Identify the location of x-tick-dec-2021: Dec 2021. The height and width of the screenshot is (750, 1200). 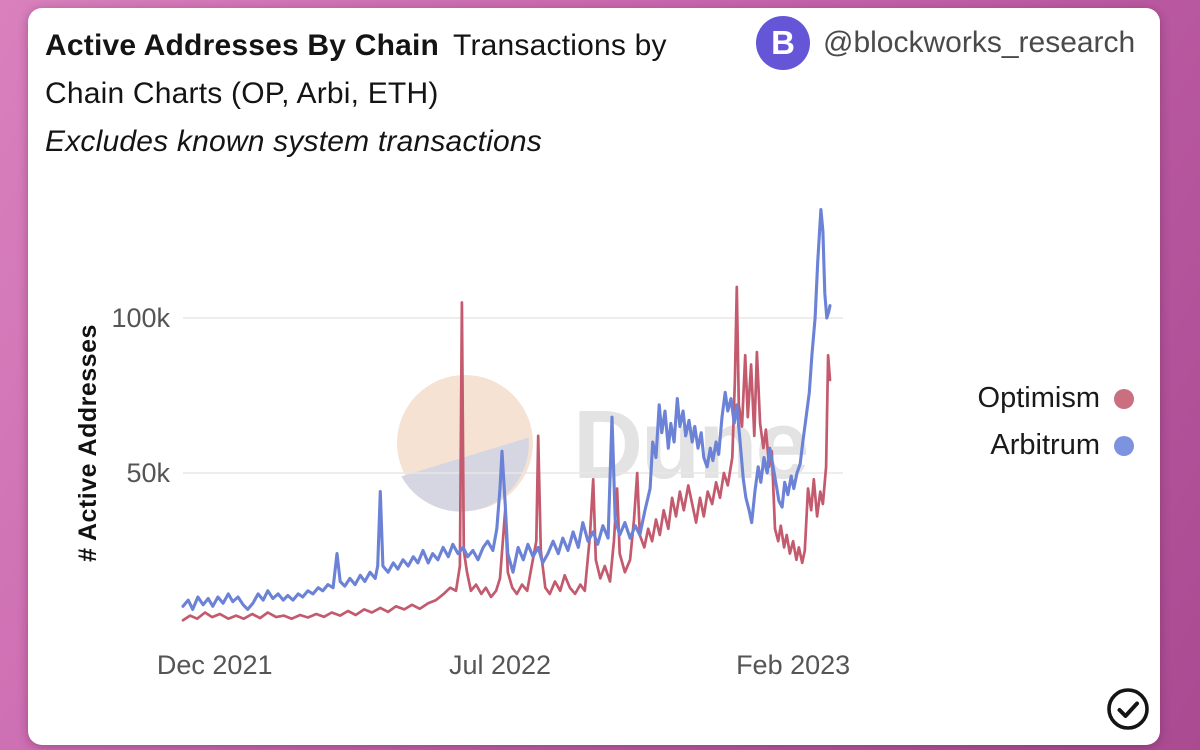
(214, 665).